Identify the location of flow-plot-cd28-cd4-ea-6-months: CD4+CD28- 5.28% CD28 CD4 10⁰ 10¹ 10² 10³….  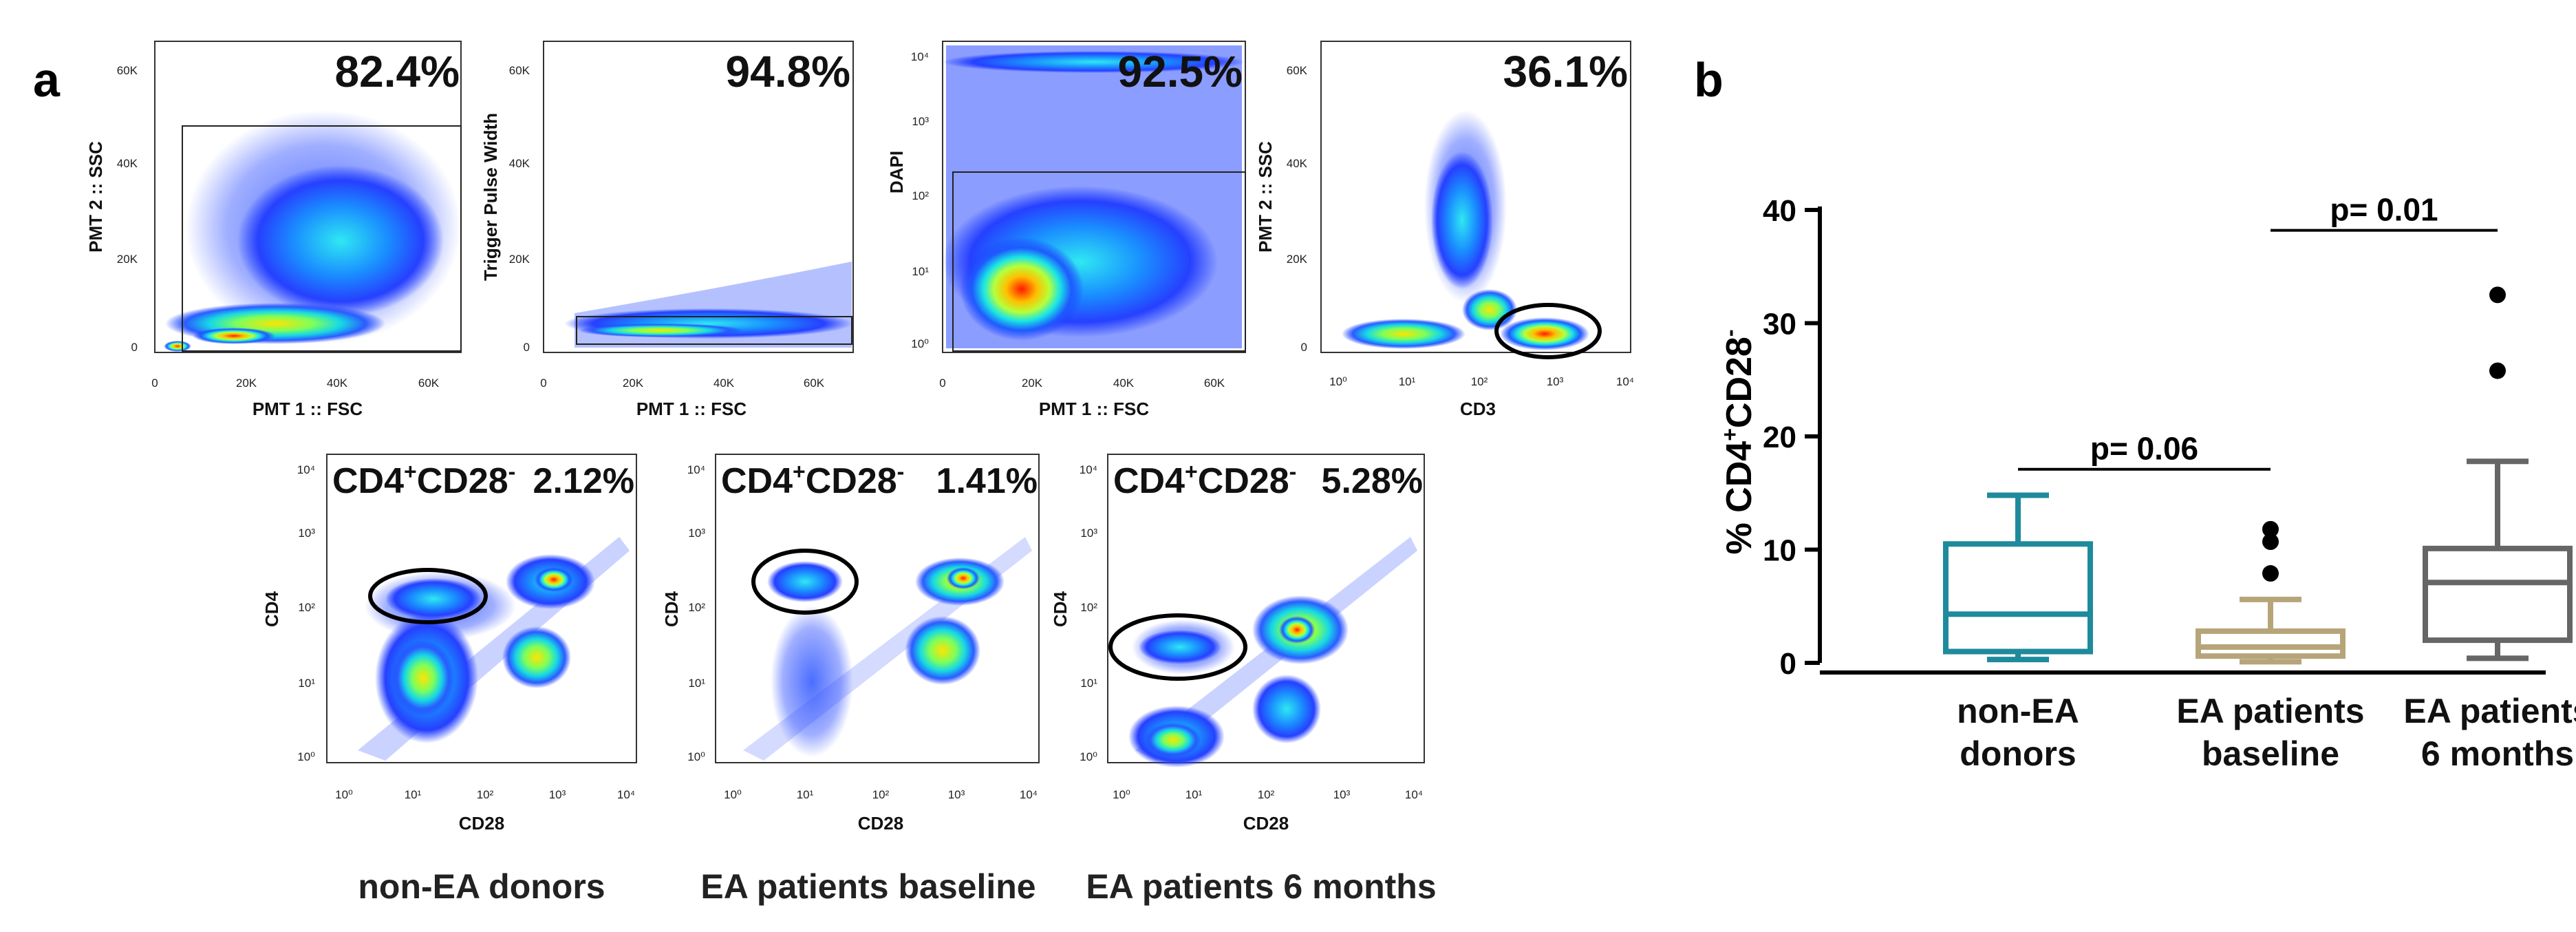
(1243, 680).